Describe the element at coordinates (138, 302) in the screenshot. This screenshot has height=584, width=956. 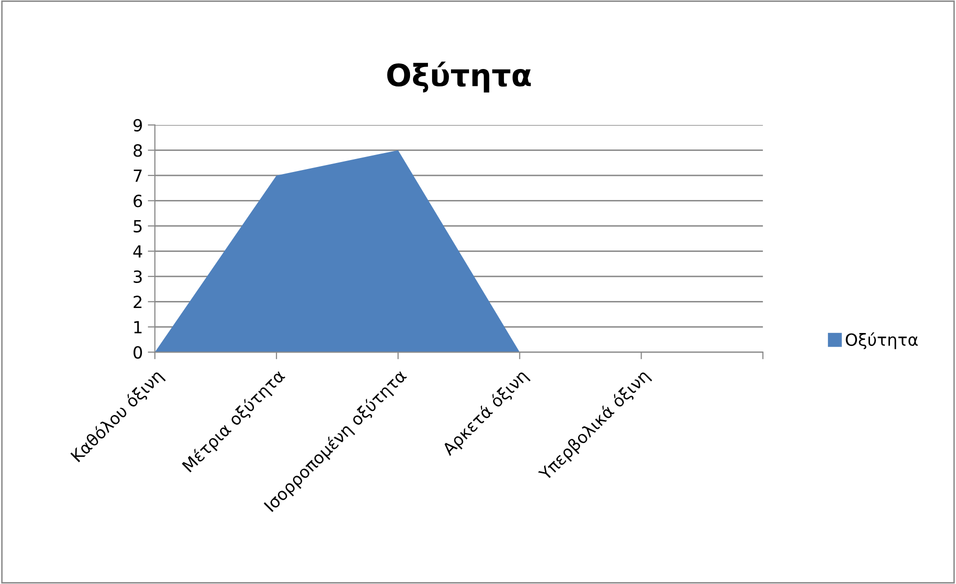
I see `y-tick-label: 2` at that location.